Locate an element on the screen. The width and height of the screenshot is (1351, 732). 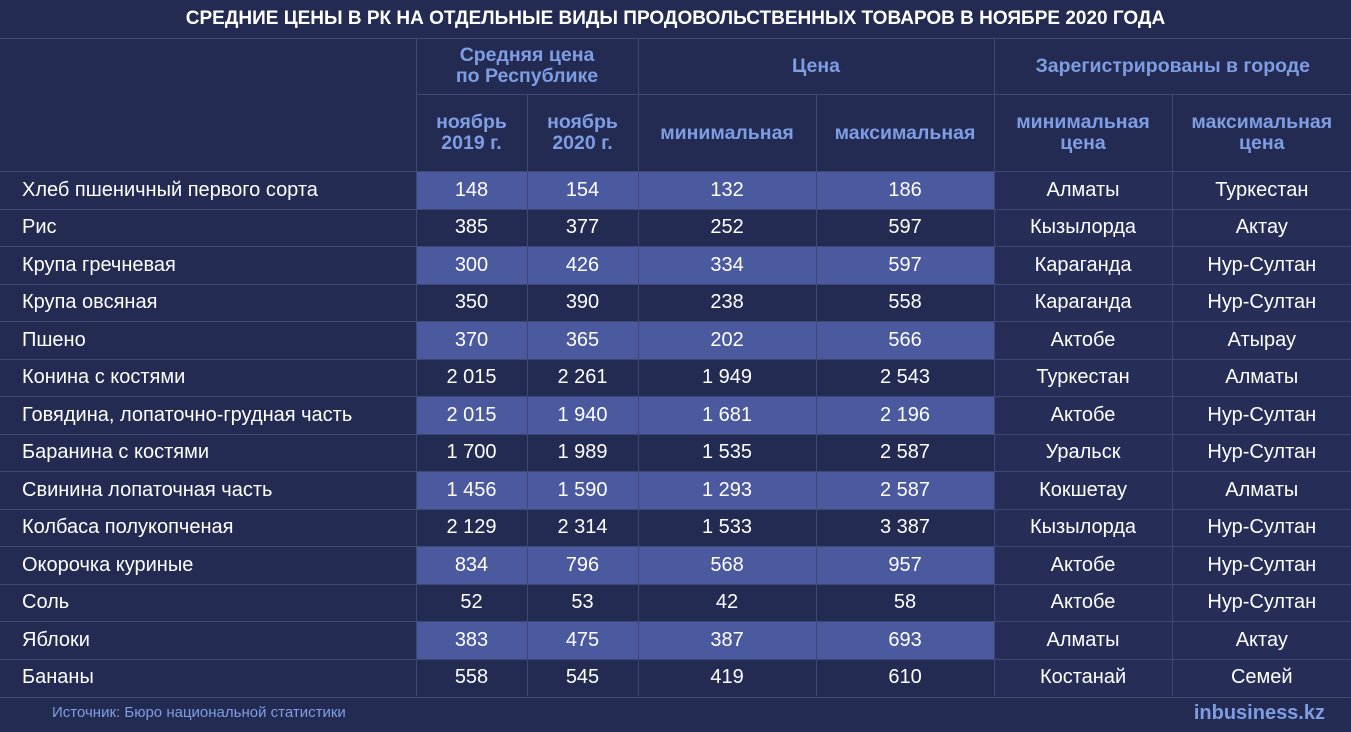
price-nov-2019-cell: 1 700 is located at coordinates (471, 452).